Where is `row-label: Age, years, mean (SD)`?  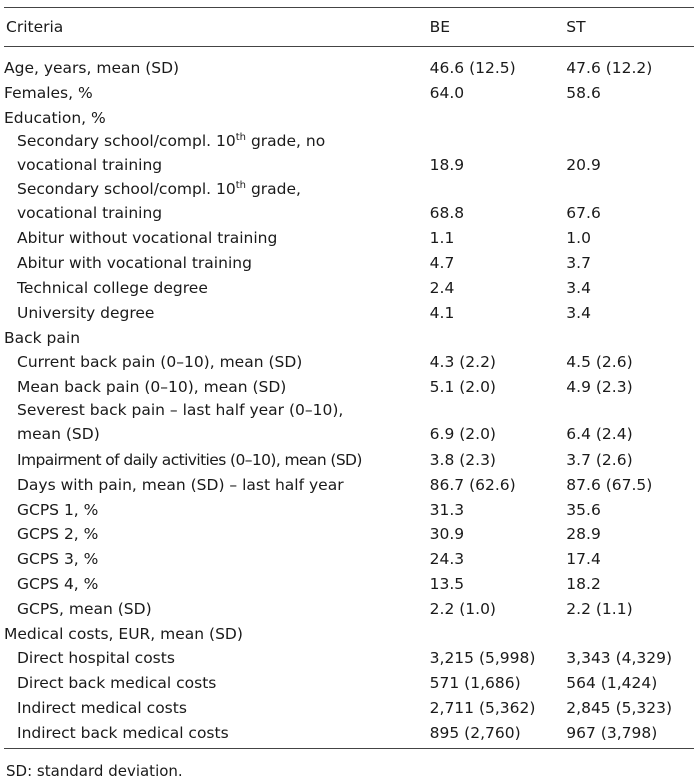
row-label: Age, years, mean (SD) is located at coordinates (92, 68).